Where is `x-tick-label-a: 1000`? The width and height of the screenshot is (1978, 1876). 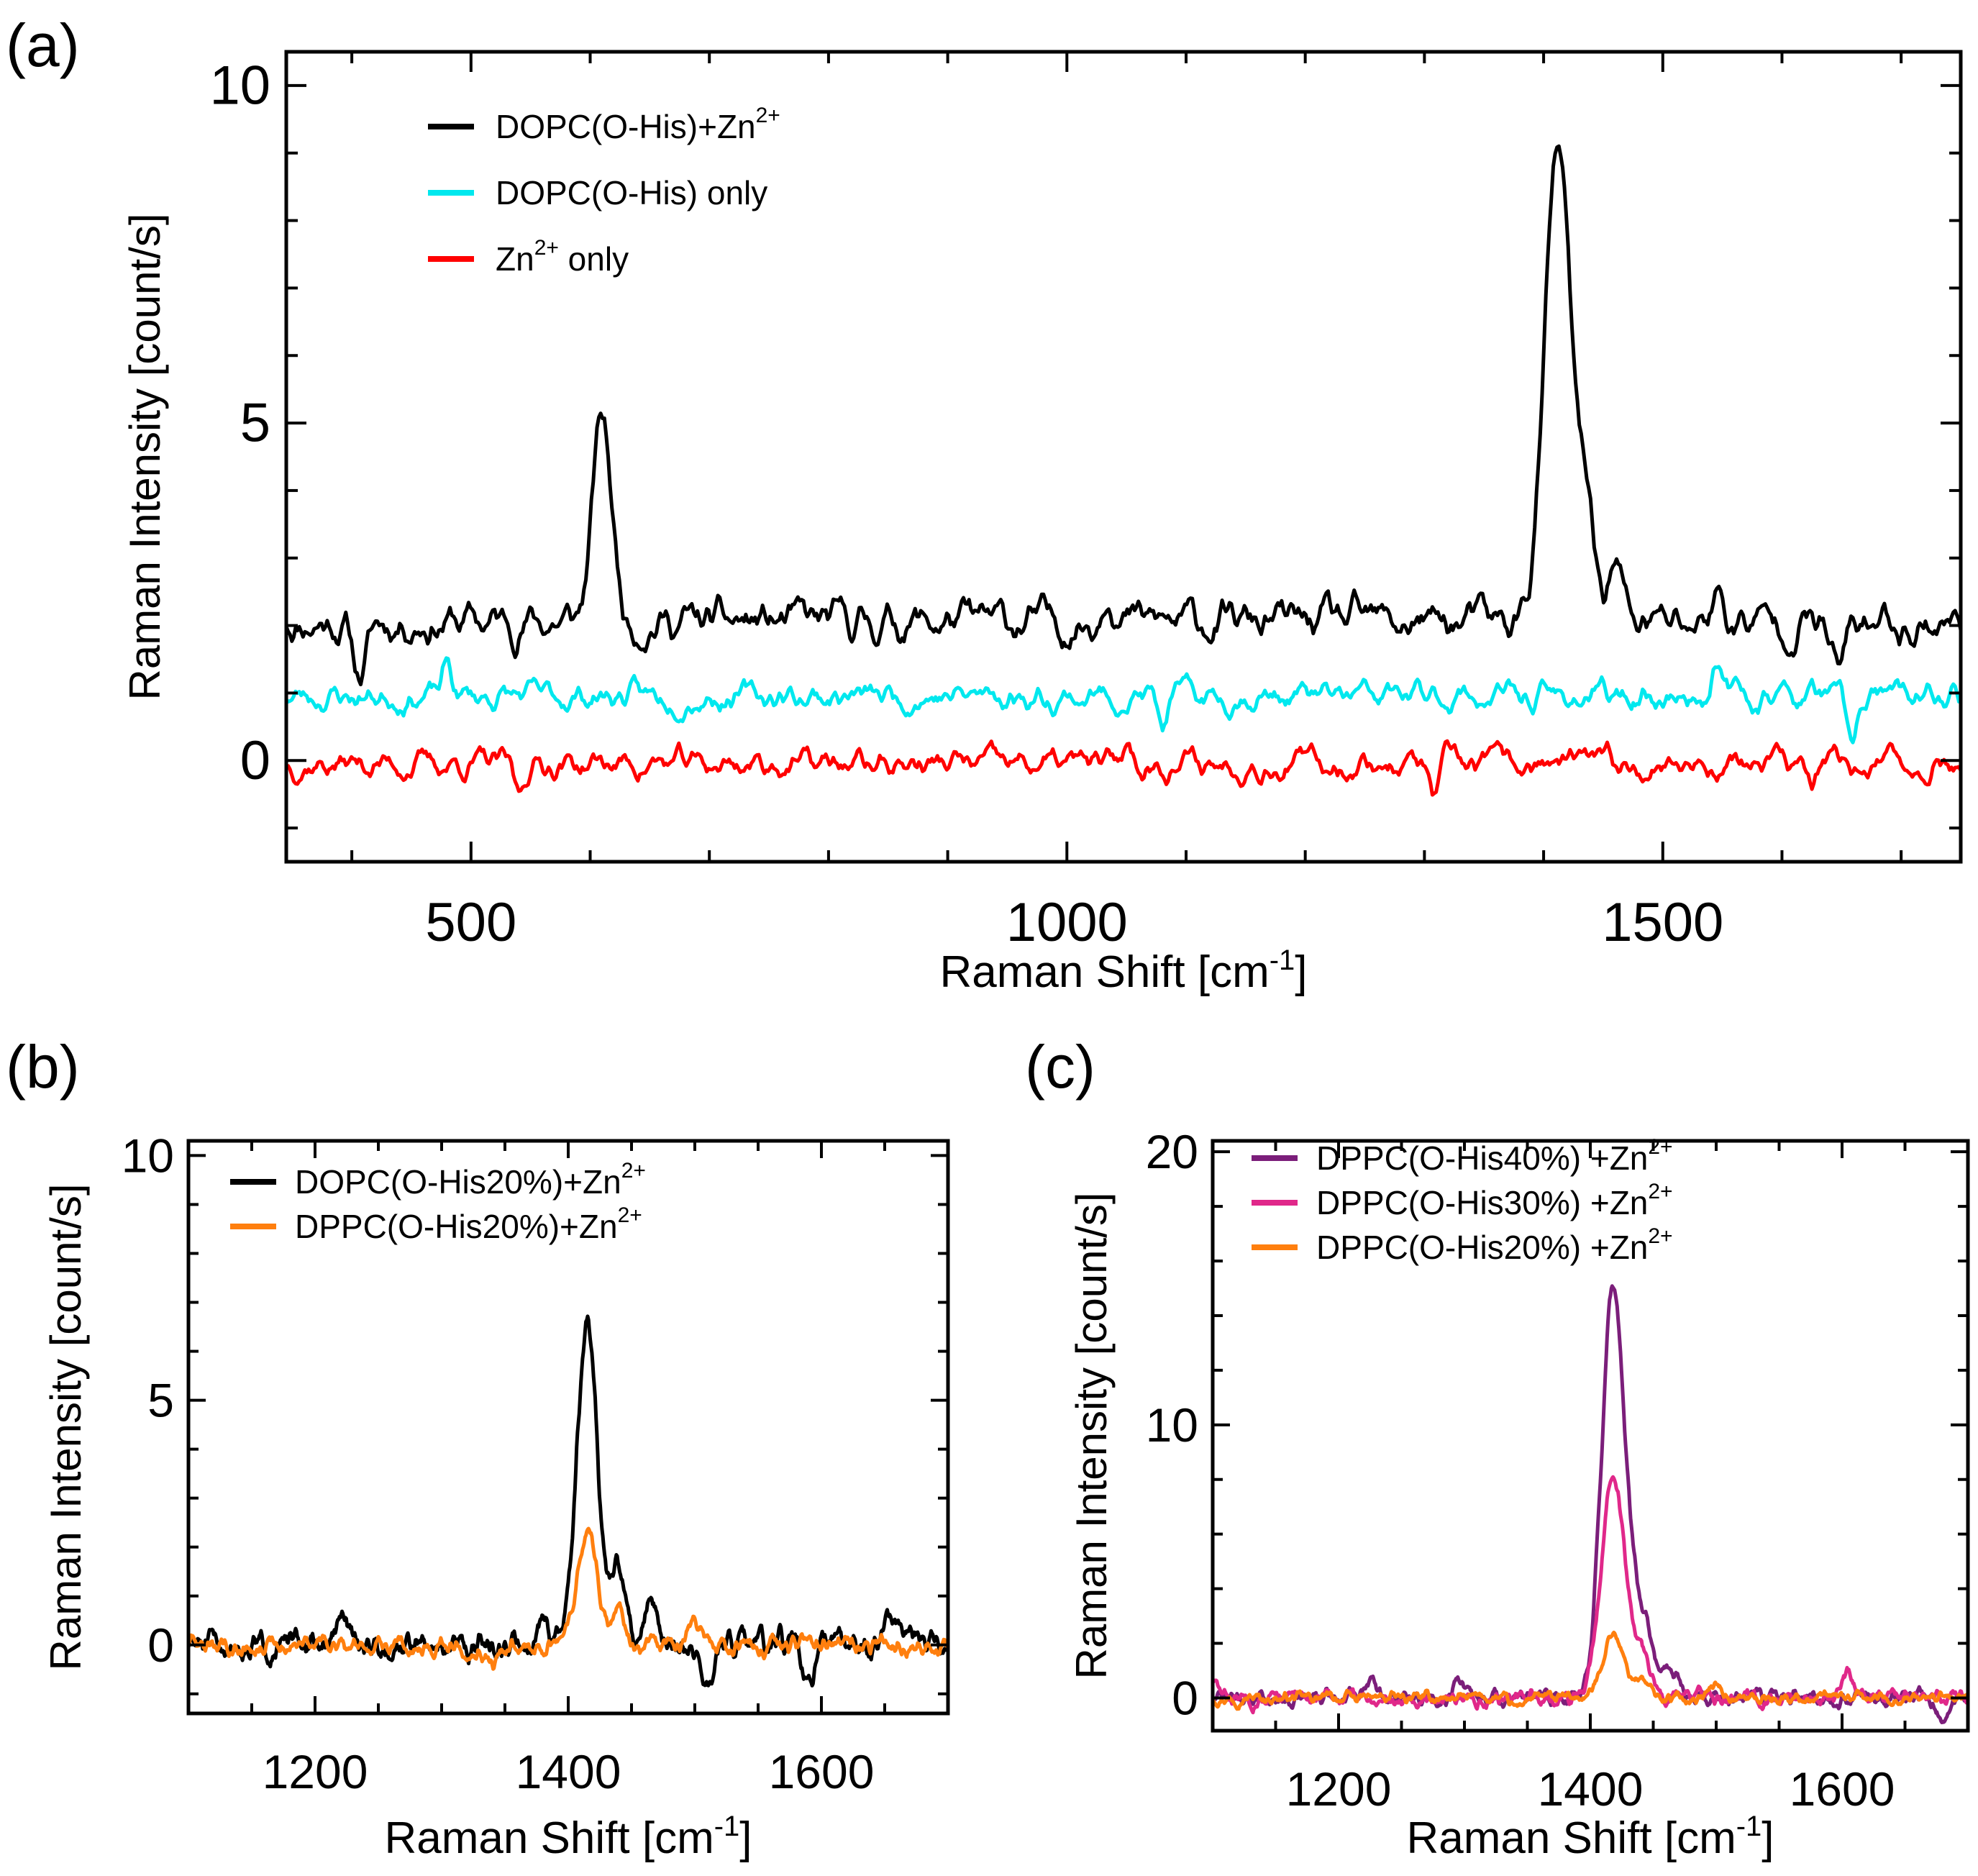 x-tick-label-a: 1000 is located at coordinates (1067, 922).